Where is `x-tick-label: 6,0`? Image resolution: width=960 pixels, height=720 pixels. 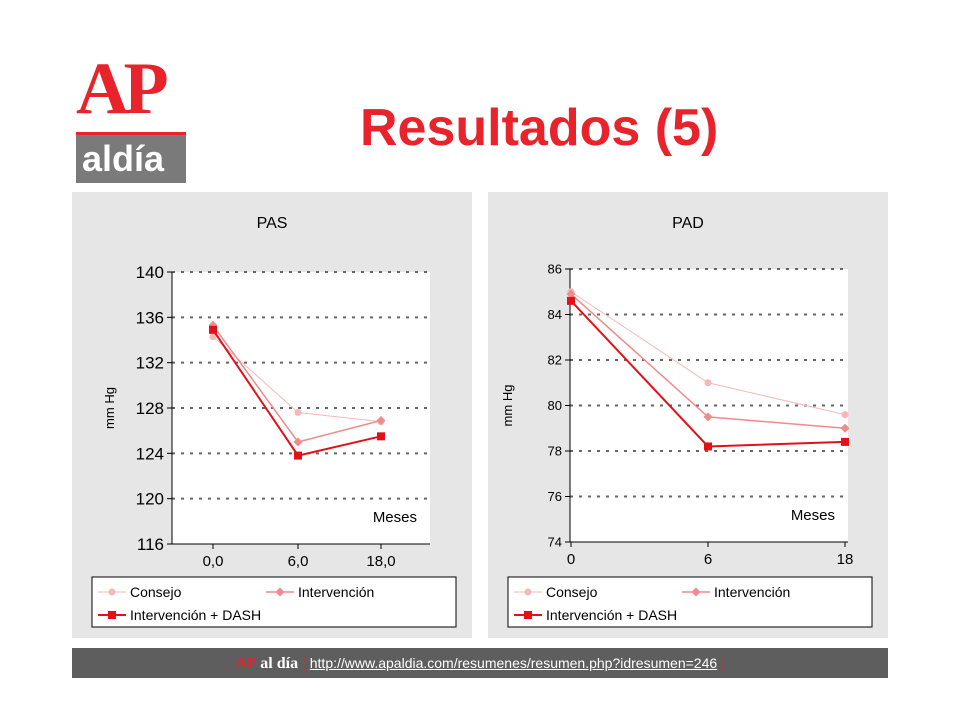 x-tick-label: 6,0 is located at coordinates (298, 561).